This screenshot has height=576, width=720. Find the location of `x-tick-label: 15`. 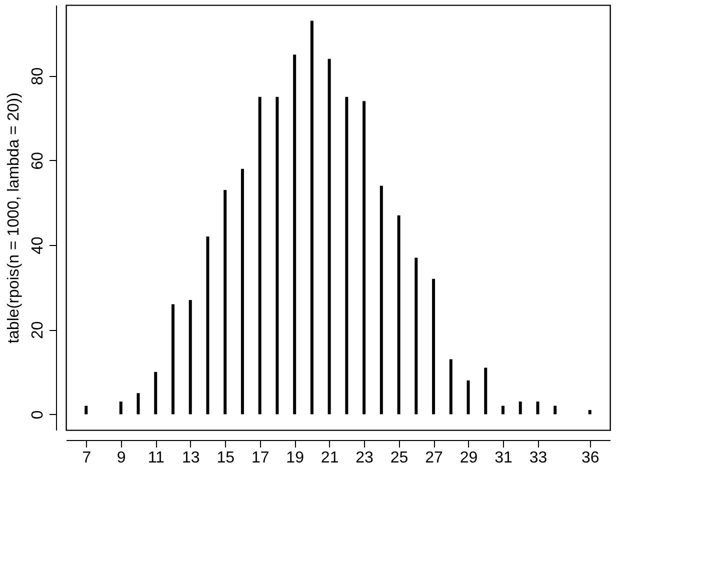

x-tick-label: 15 is located at coordinates (225, 458).